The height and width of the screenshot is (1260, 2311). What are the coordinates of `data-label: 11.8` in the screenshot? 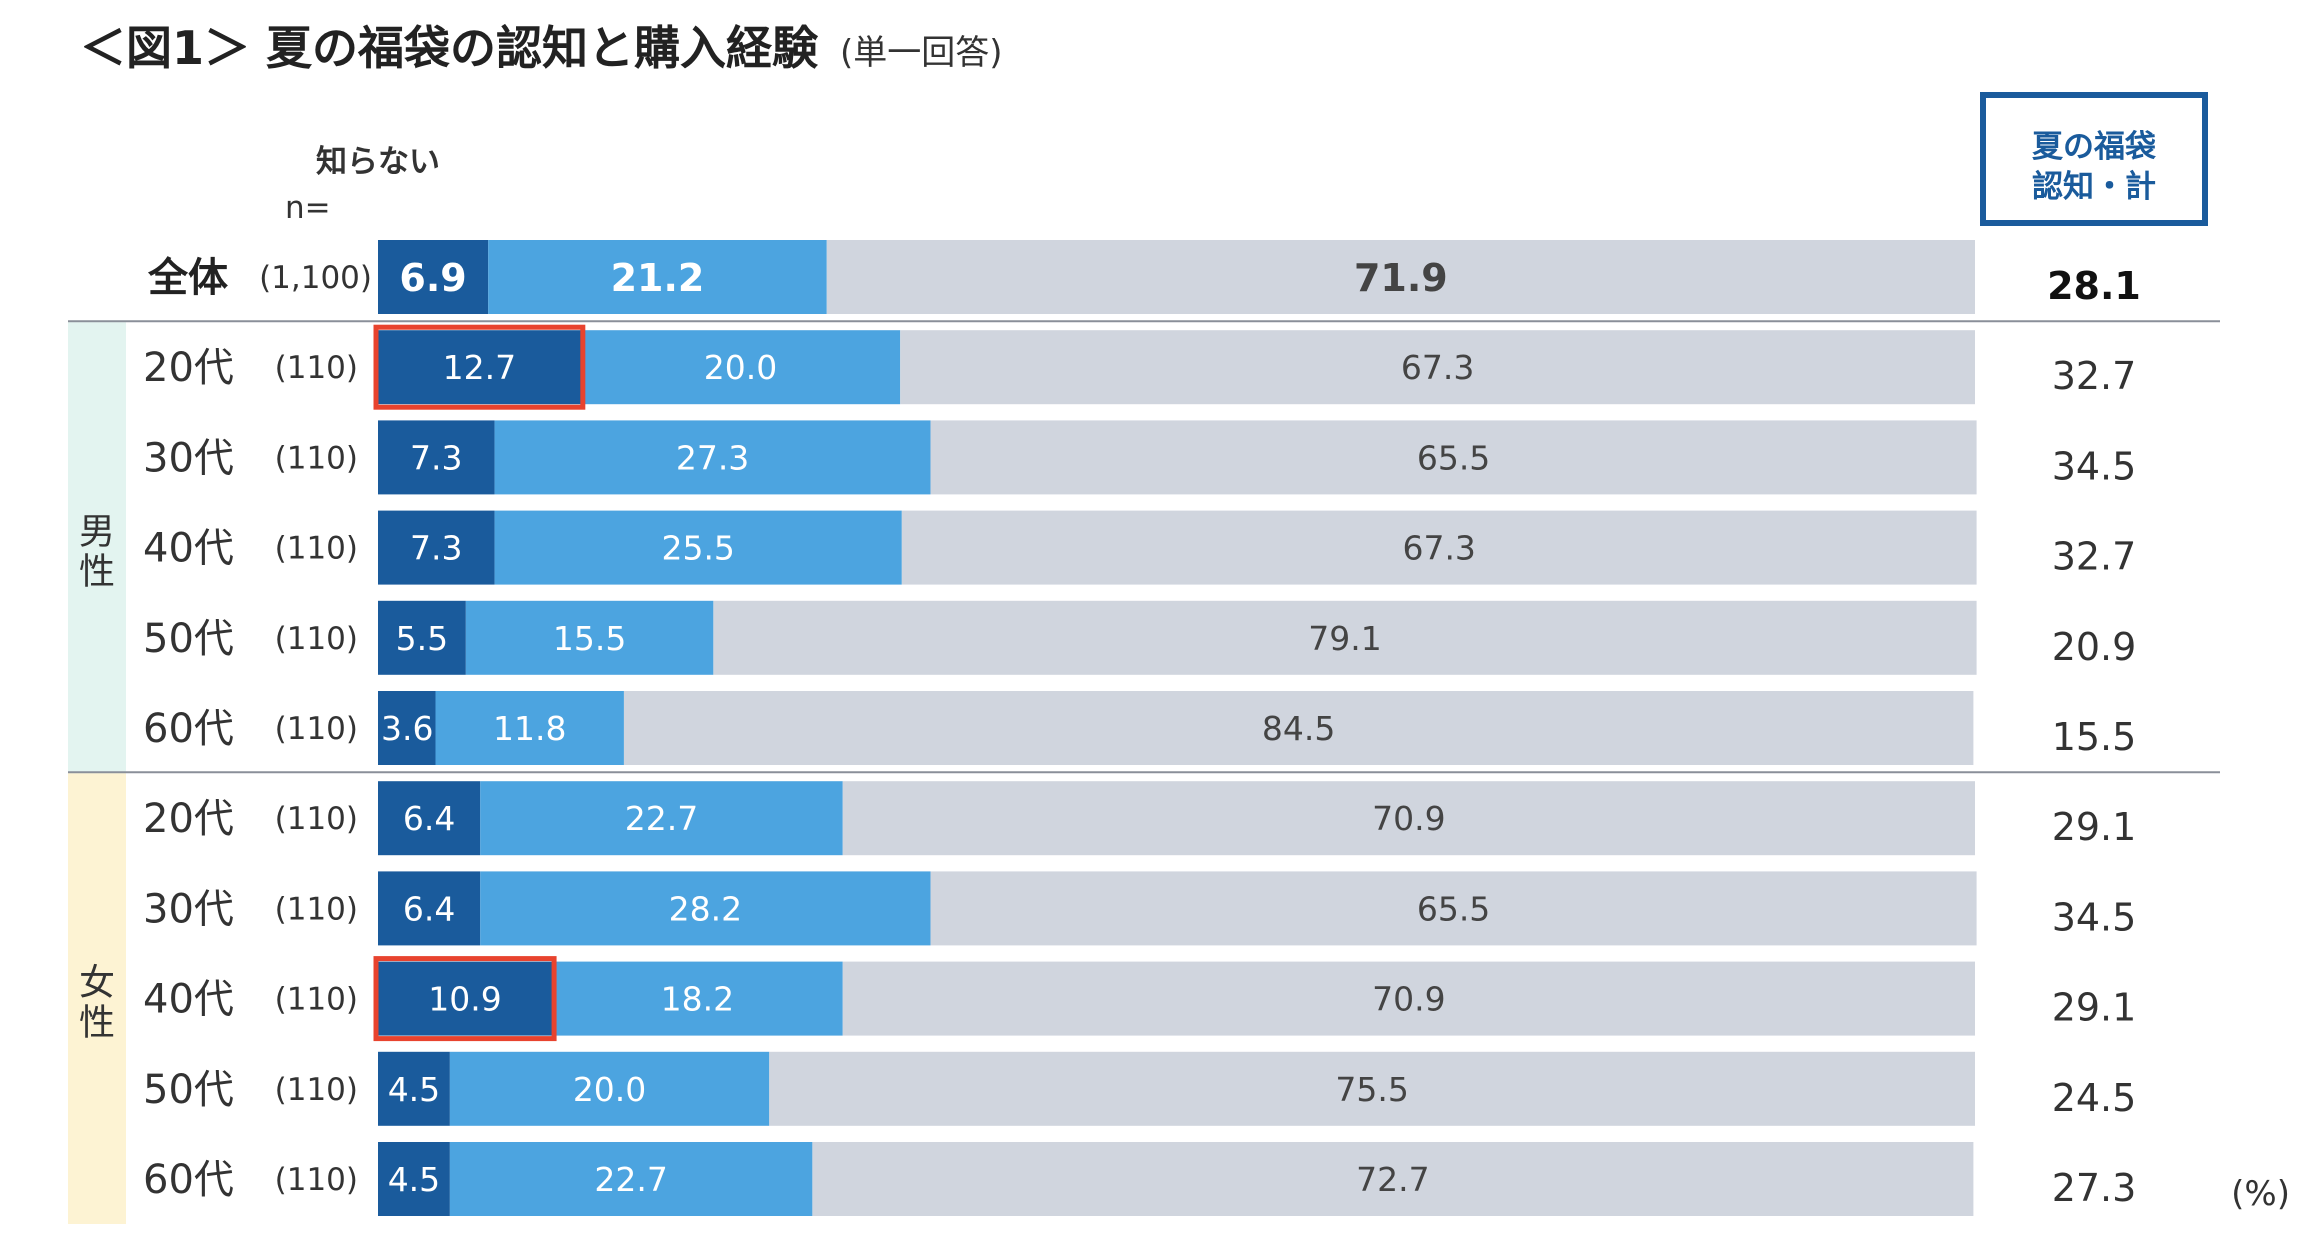 It's located at (529, 728).